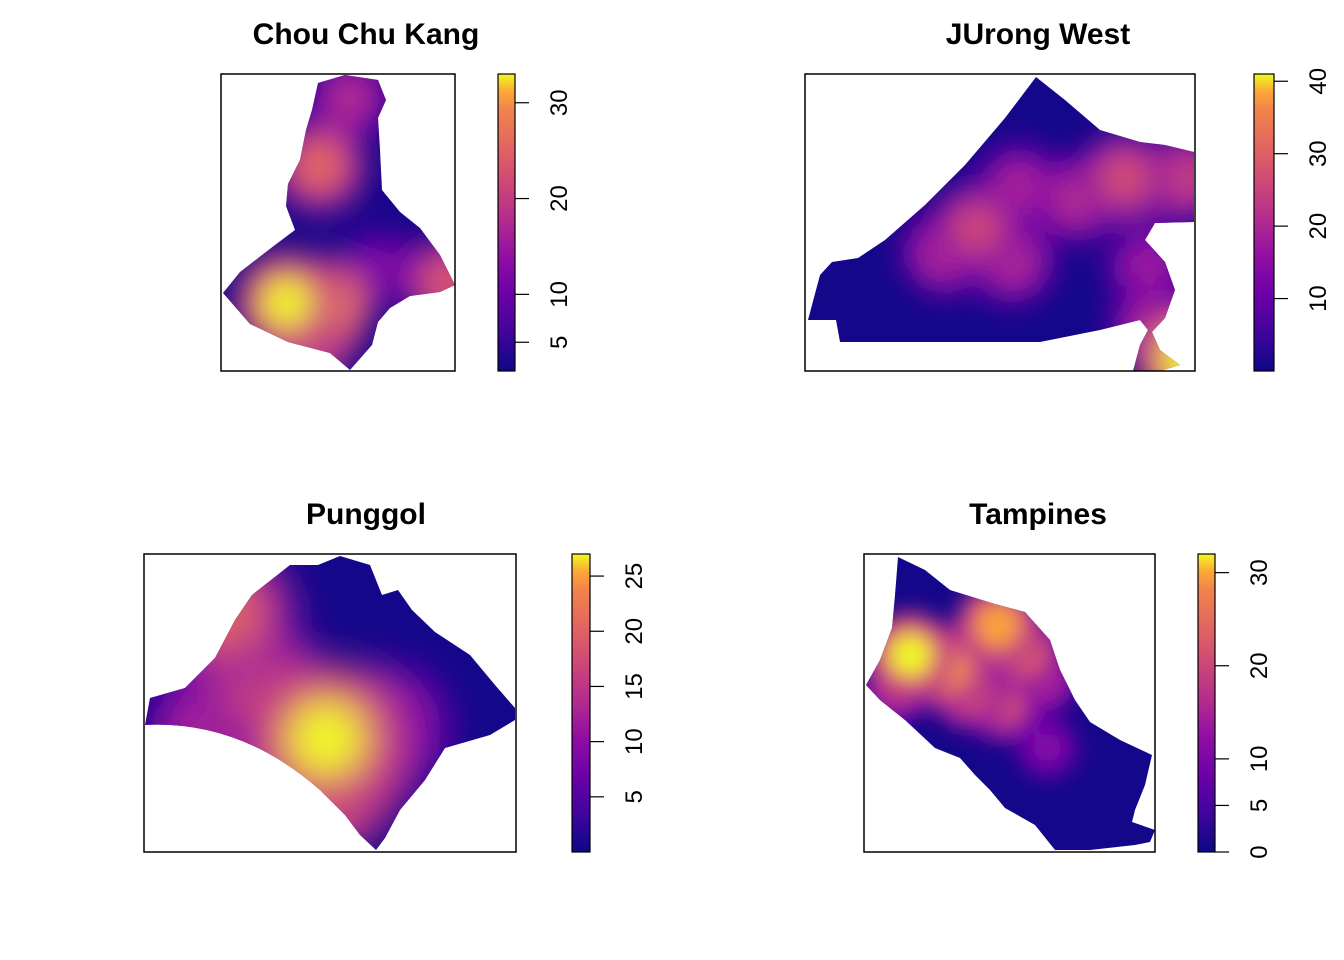 This screenshot has height=960, width=1344. I want to click on panel-title: Chou Chu Kang, so click(366, 34).